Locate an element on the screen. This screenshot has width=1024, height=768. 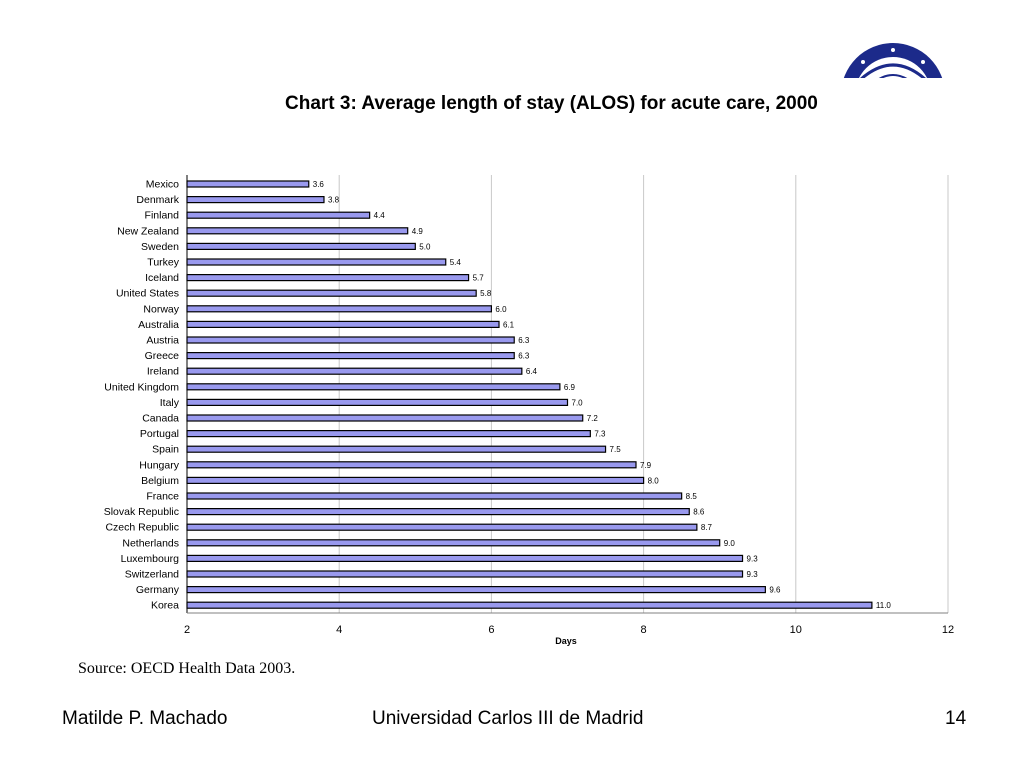
data-label: 7.0 is located at coordinates (578, 402).